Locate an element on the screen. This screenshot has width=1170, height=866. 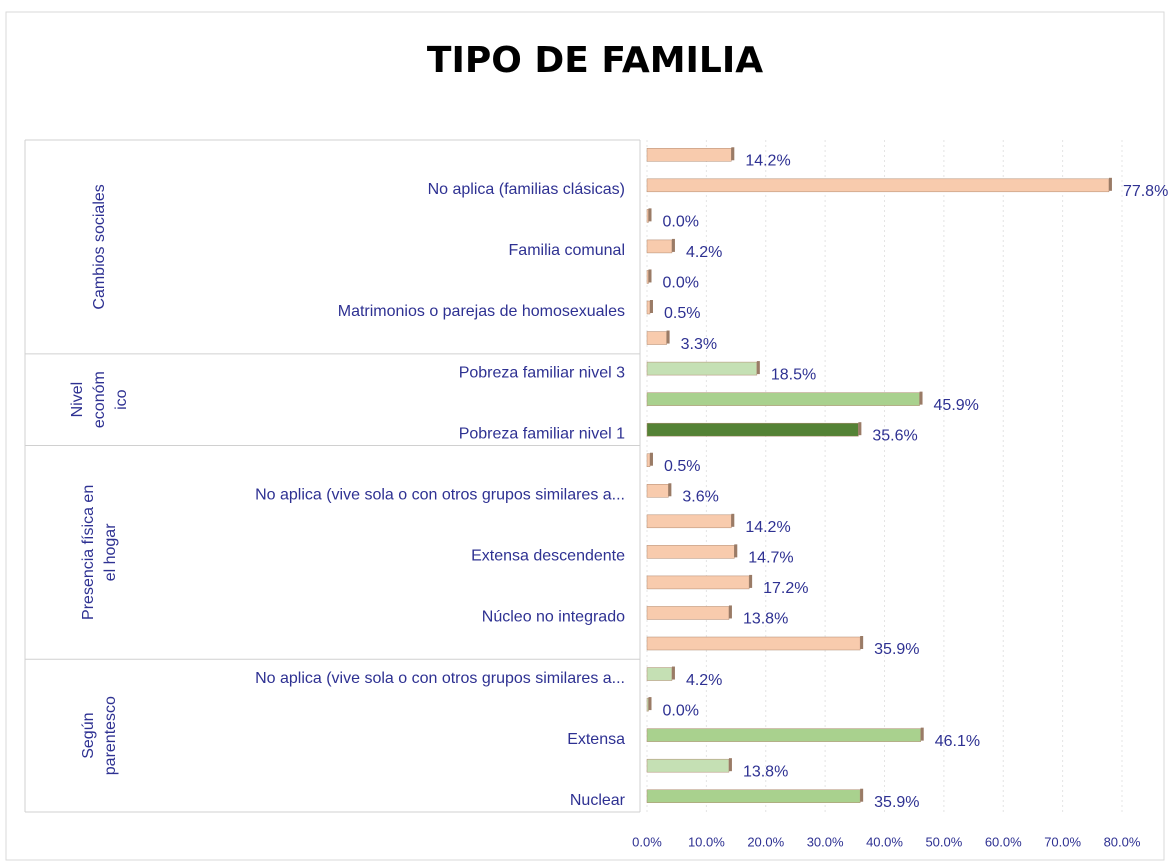
value-label: 35.6% is located at coordinates (894, 435).